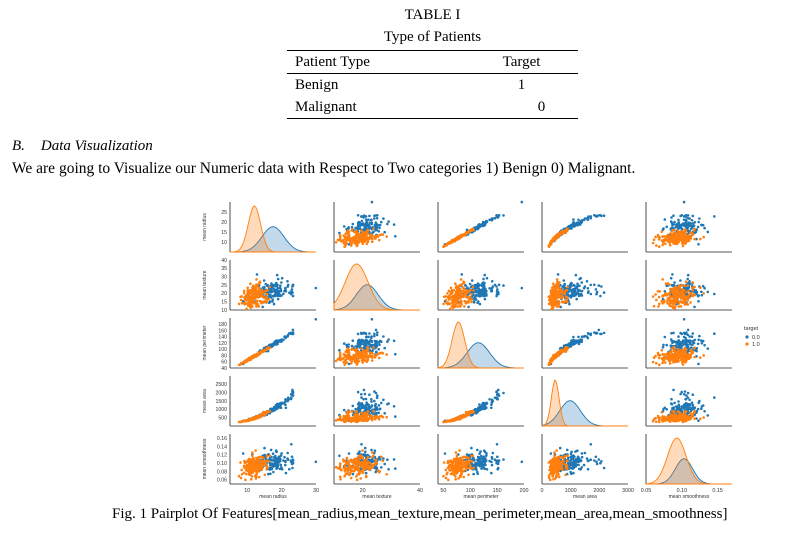  Describe the element at coordinates (432, 85) in the screenshot. I see `table-row: Benign 1` at that location.